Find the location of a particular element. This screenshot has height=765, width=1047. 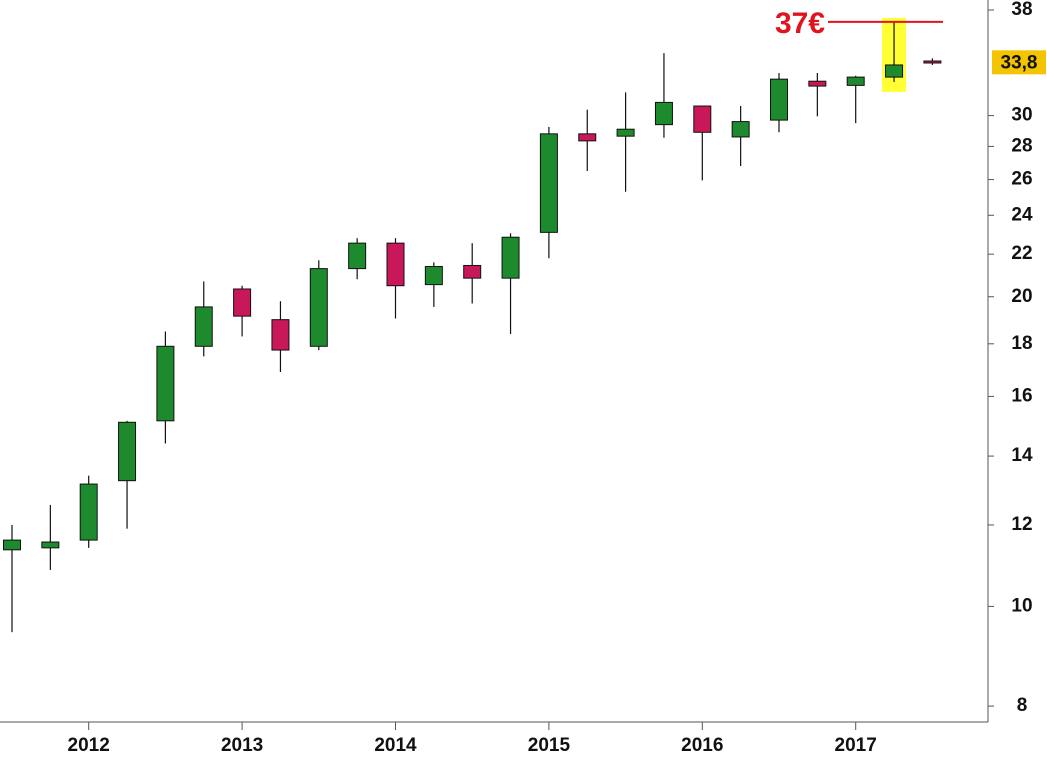

y-tick-label: 14 is located at coordinates (1022, 455).